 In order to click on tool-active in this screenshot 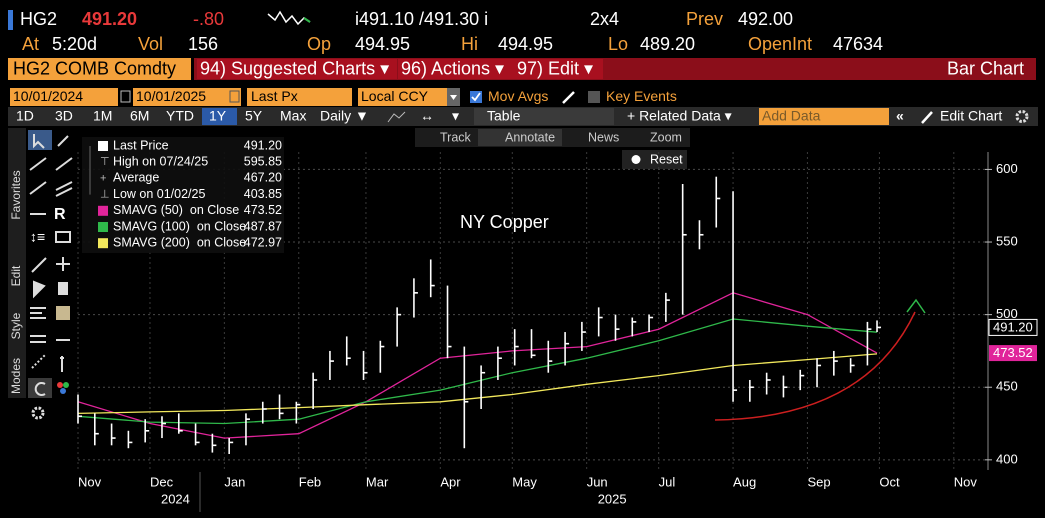, I will do `click(520, 137)`.